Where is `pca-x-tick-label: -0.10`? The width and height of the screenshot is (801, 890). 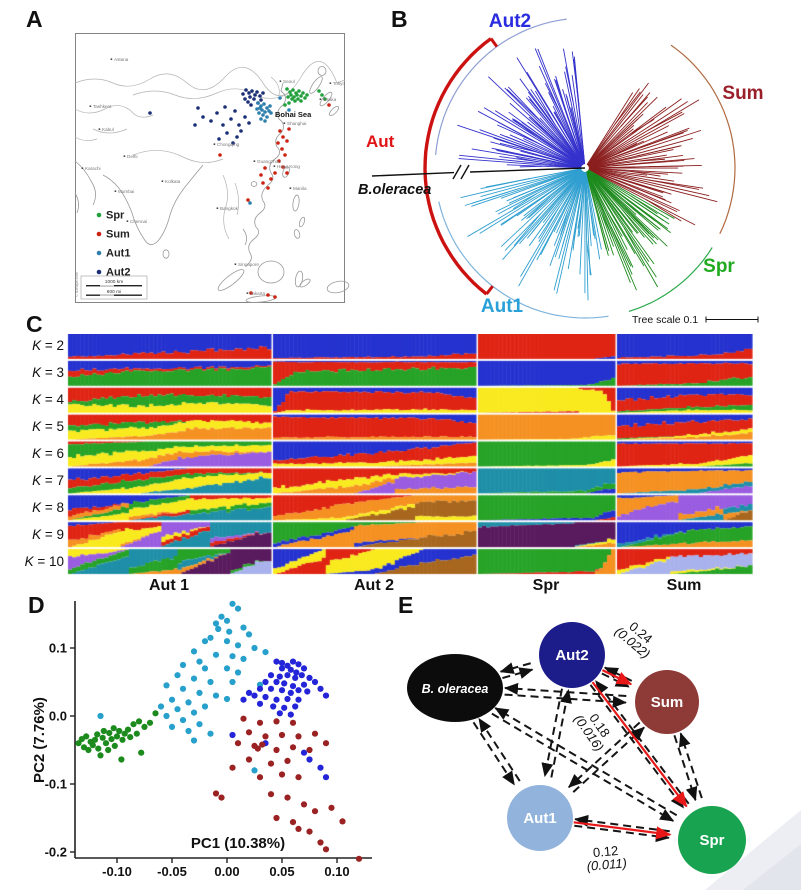 pca-x-tick-label: -0.10 is located at coordinates (117, 871).